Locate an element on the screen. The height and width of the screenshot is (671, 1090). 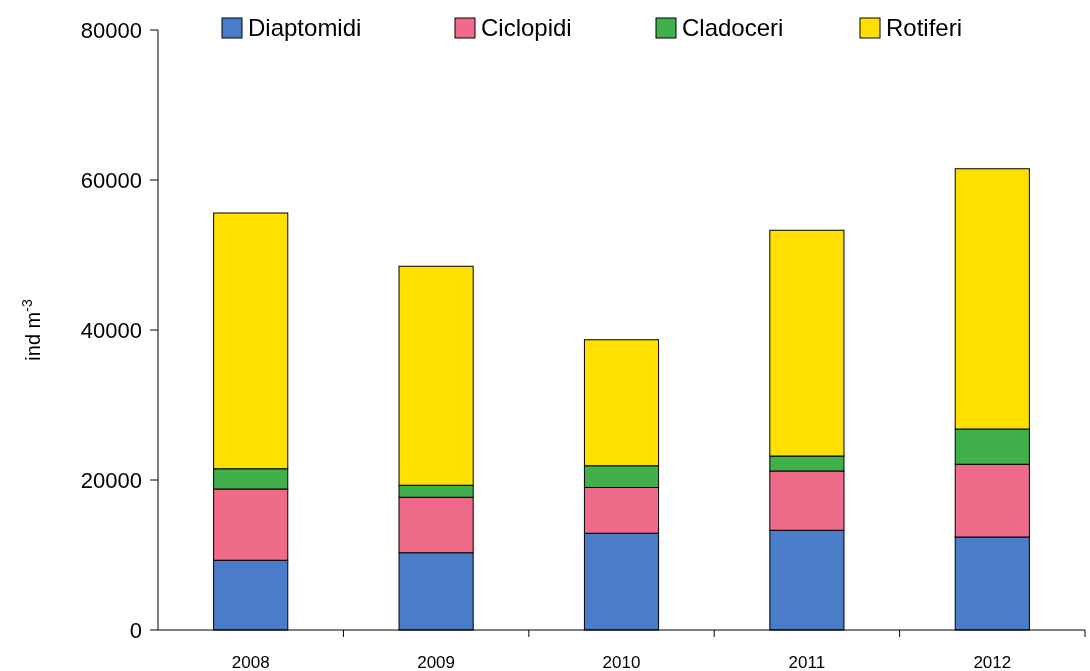
y-tick-label: 20000 is located at coordinates (111, 480).